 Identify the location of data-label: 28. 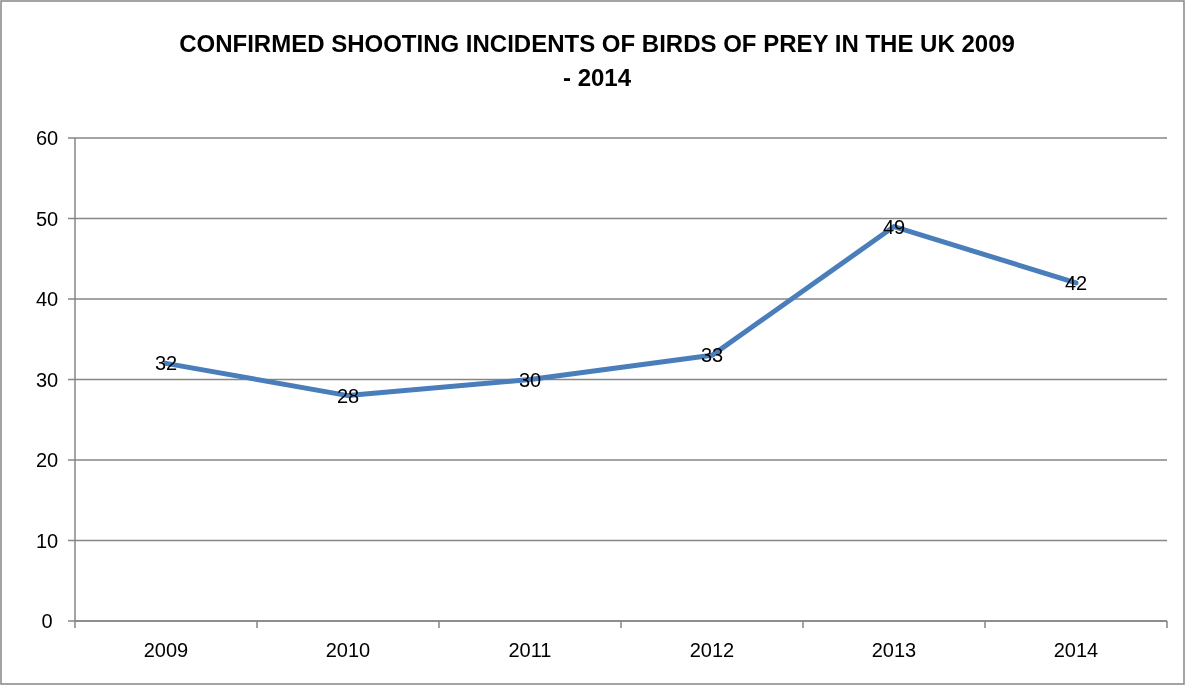
(348, 395).